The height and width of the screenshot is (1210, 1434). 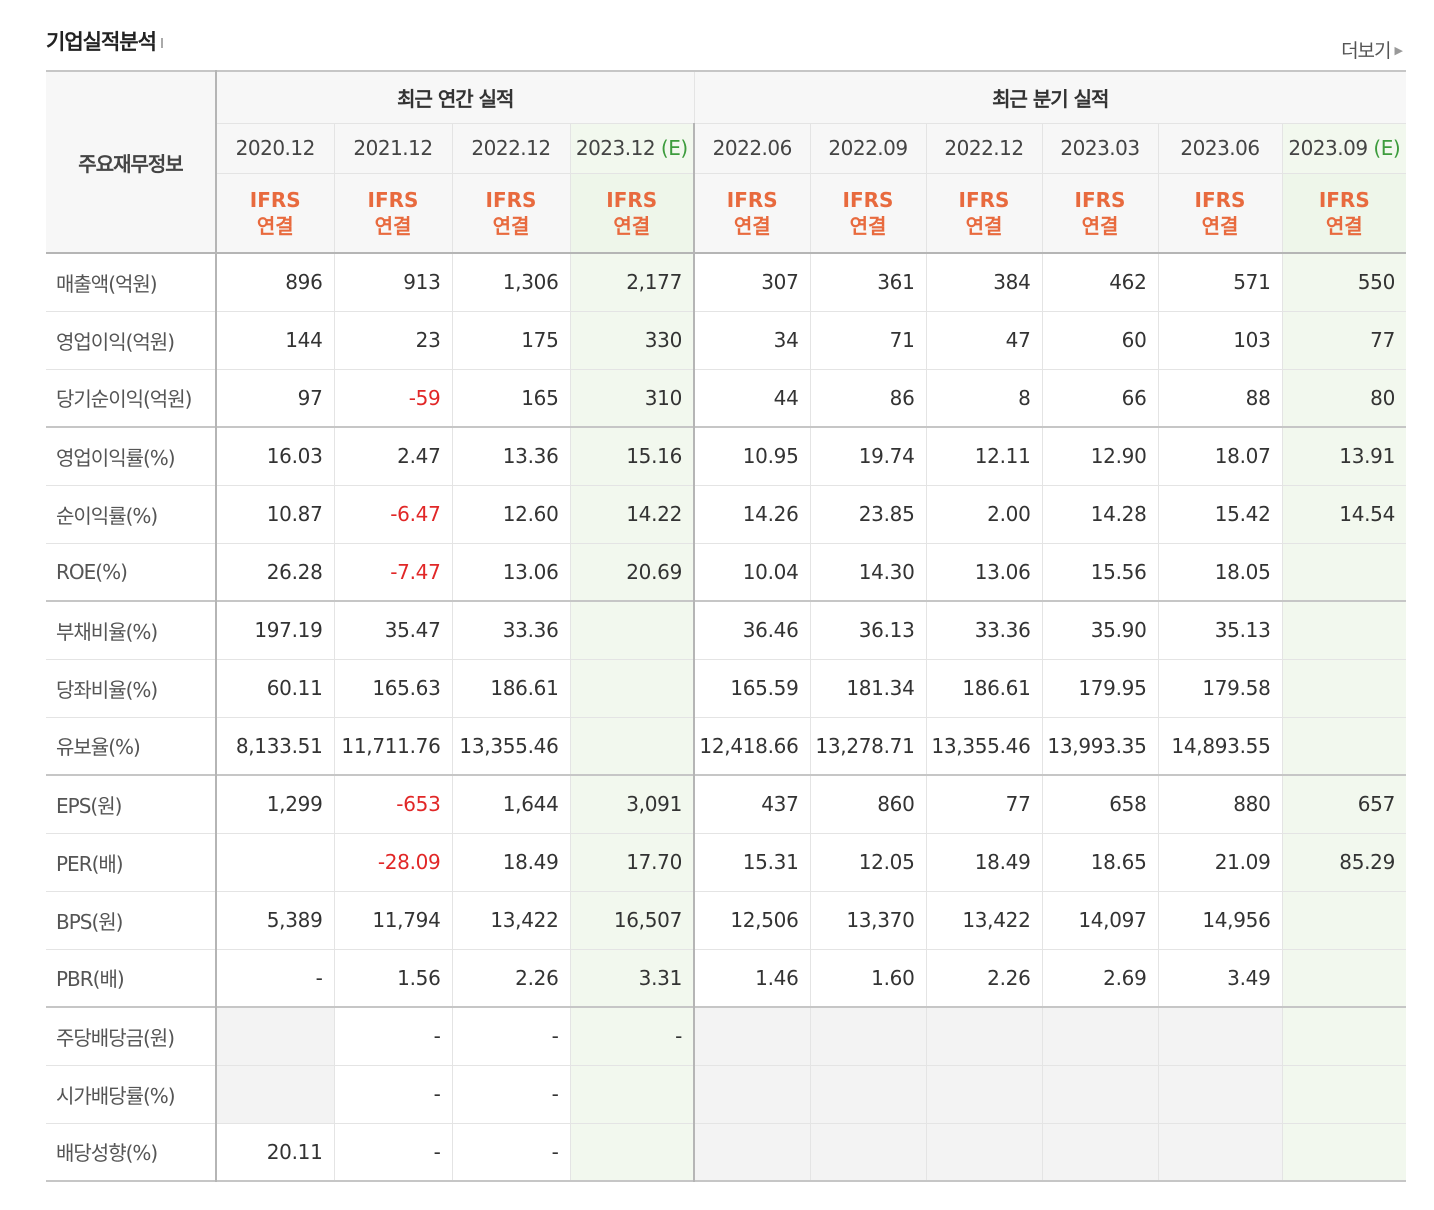 I want to click on table-cell: 310, so click(x=632, y=398).